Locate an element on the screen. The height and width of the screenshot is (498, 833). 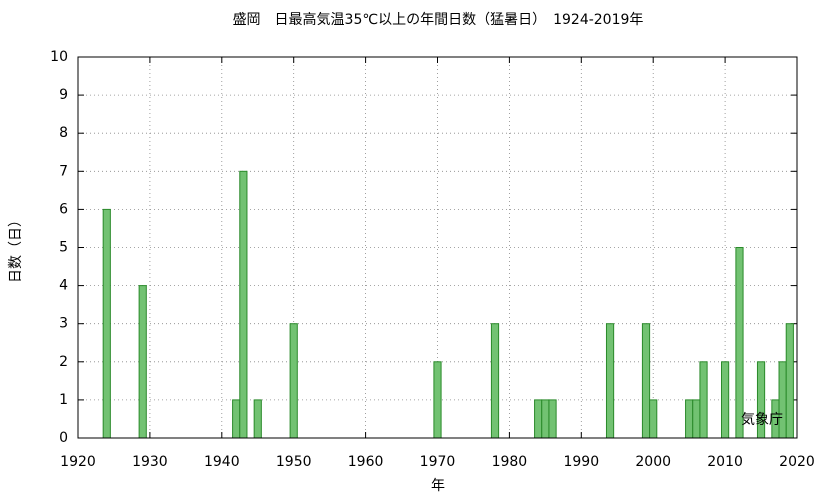
x-tick-label: 1970 is located at coordinates (438, 462).